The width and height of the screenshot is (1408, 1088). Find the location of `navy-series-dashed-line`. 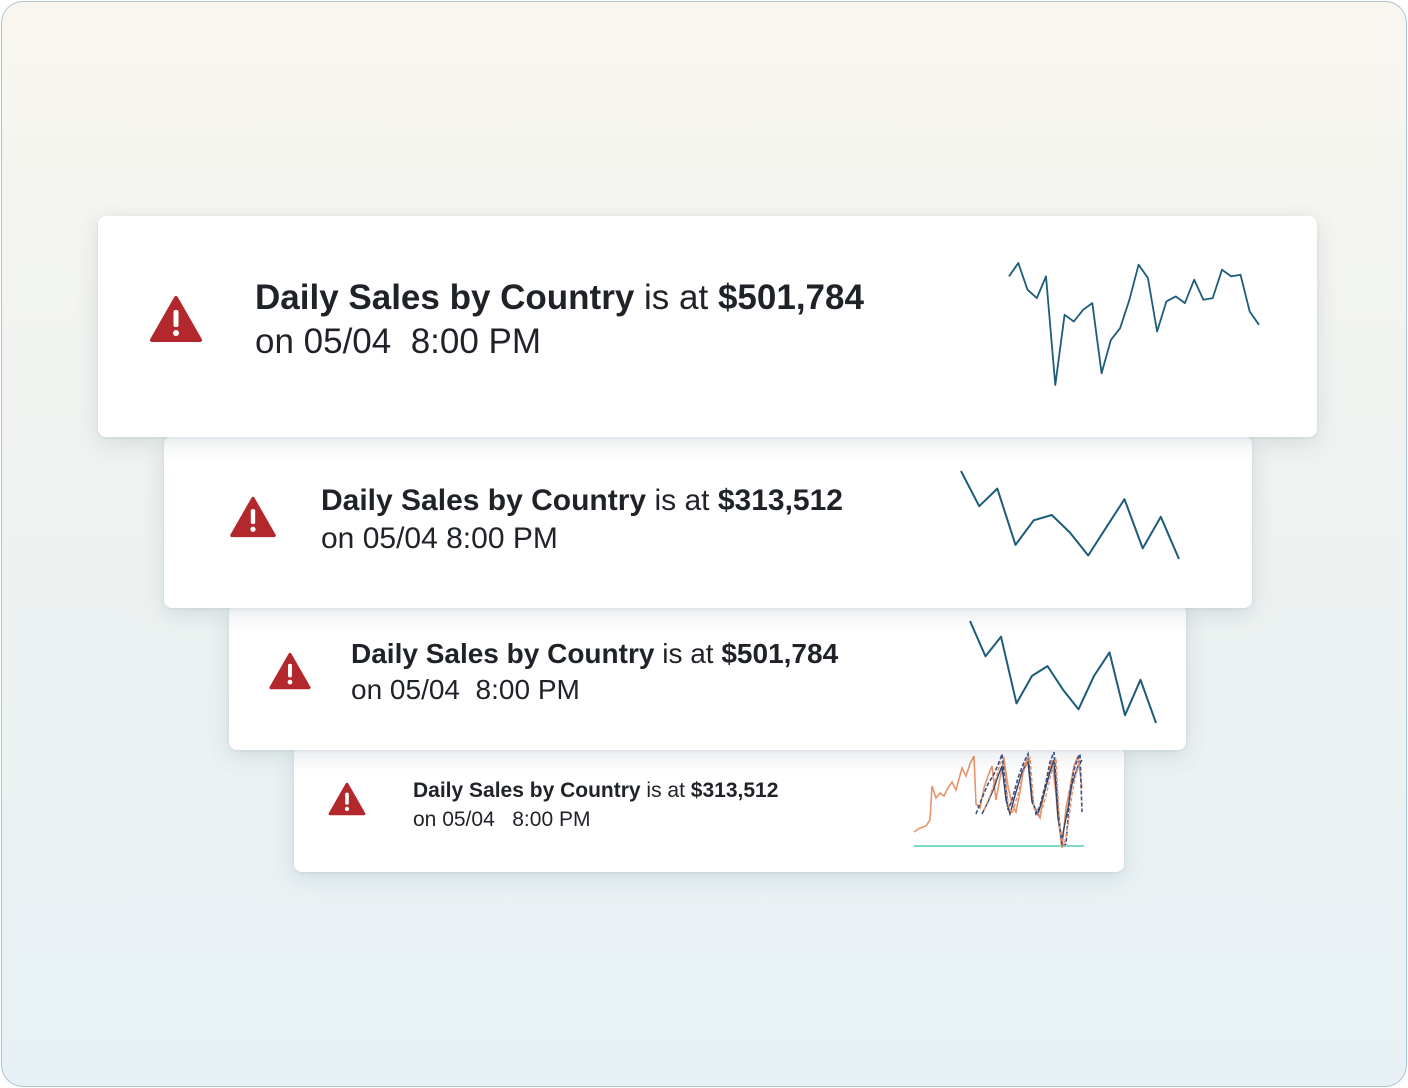

navy-series-dashed-line is located at coordinates (1029, 799).